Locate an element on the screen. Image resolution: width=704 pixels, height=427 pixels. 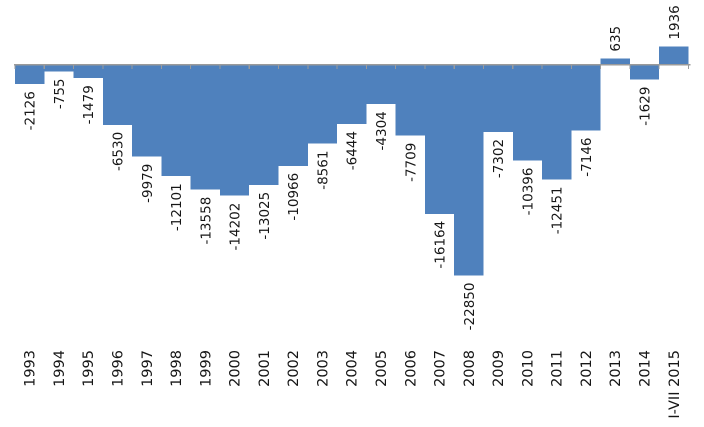
bar-value-label: -9979 is located at coordinates (148, 183).